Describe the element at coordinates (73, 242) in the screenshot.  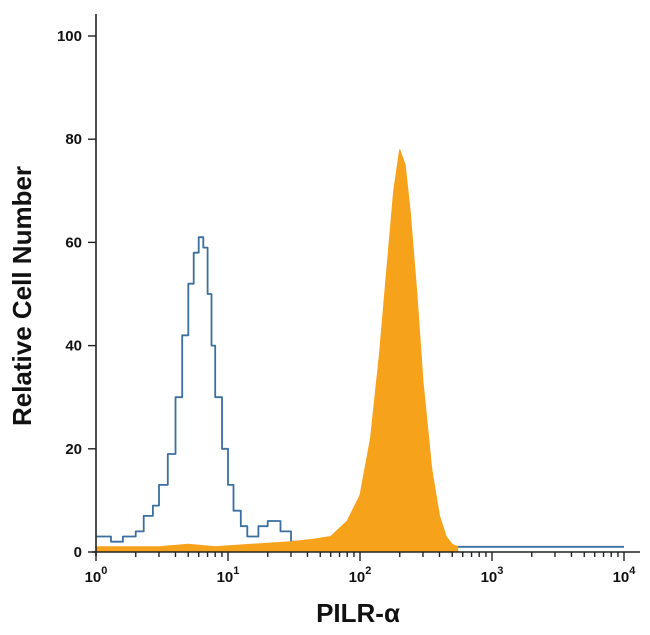
I see `y-tick-label-60: 60` at that location.